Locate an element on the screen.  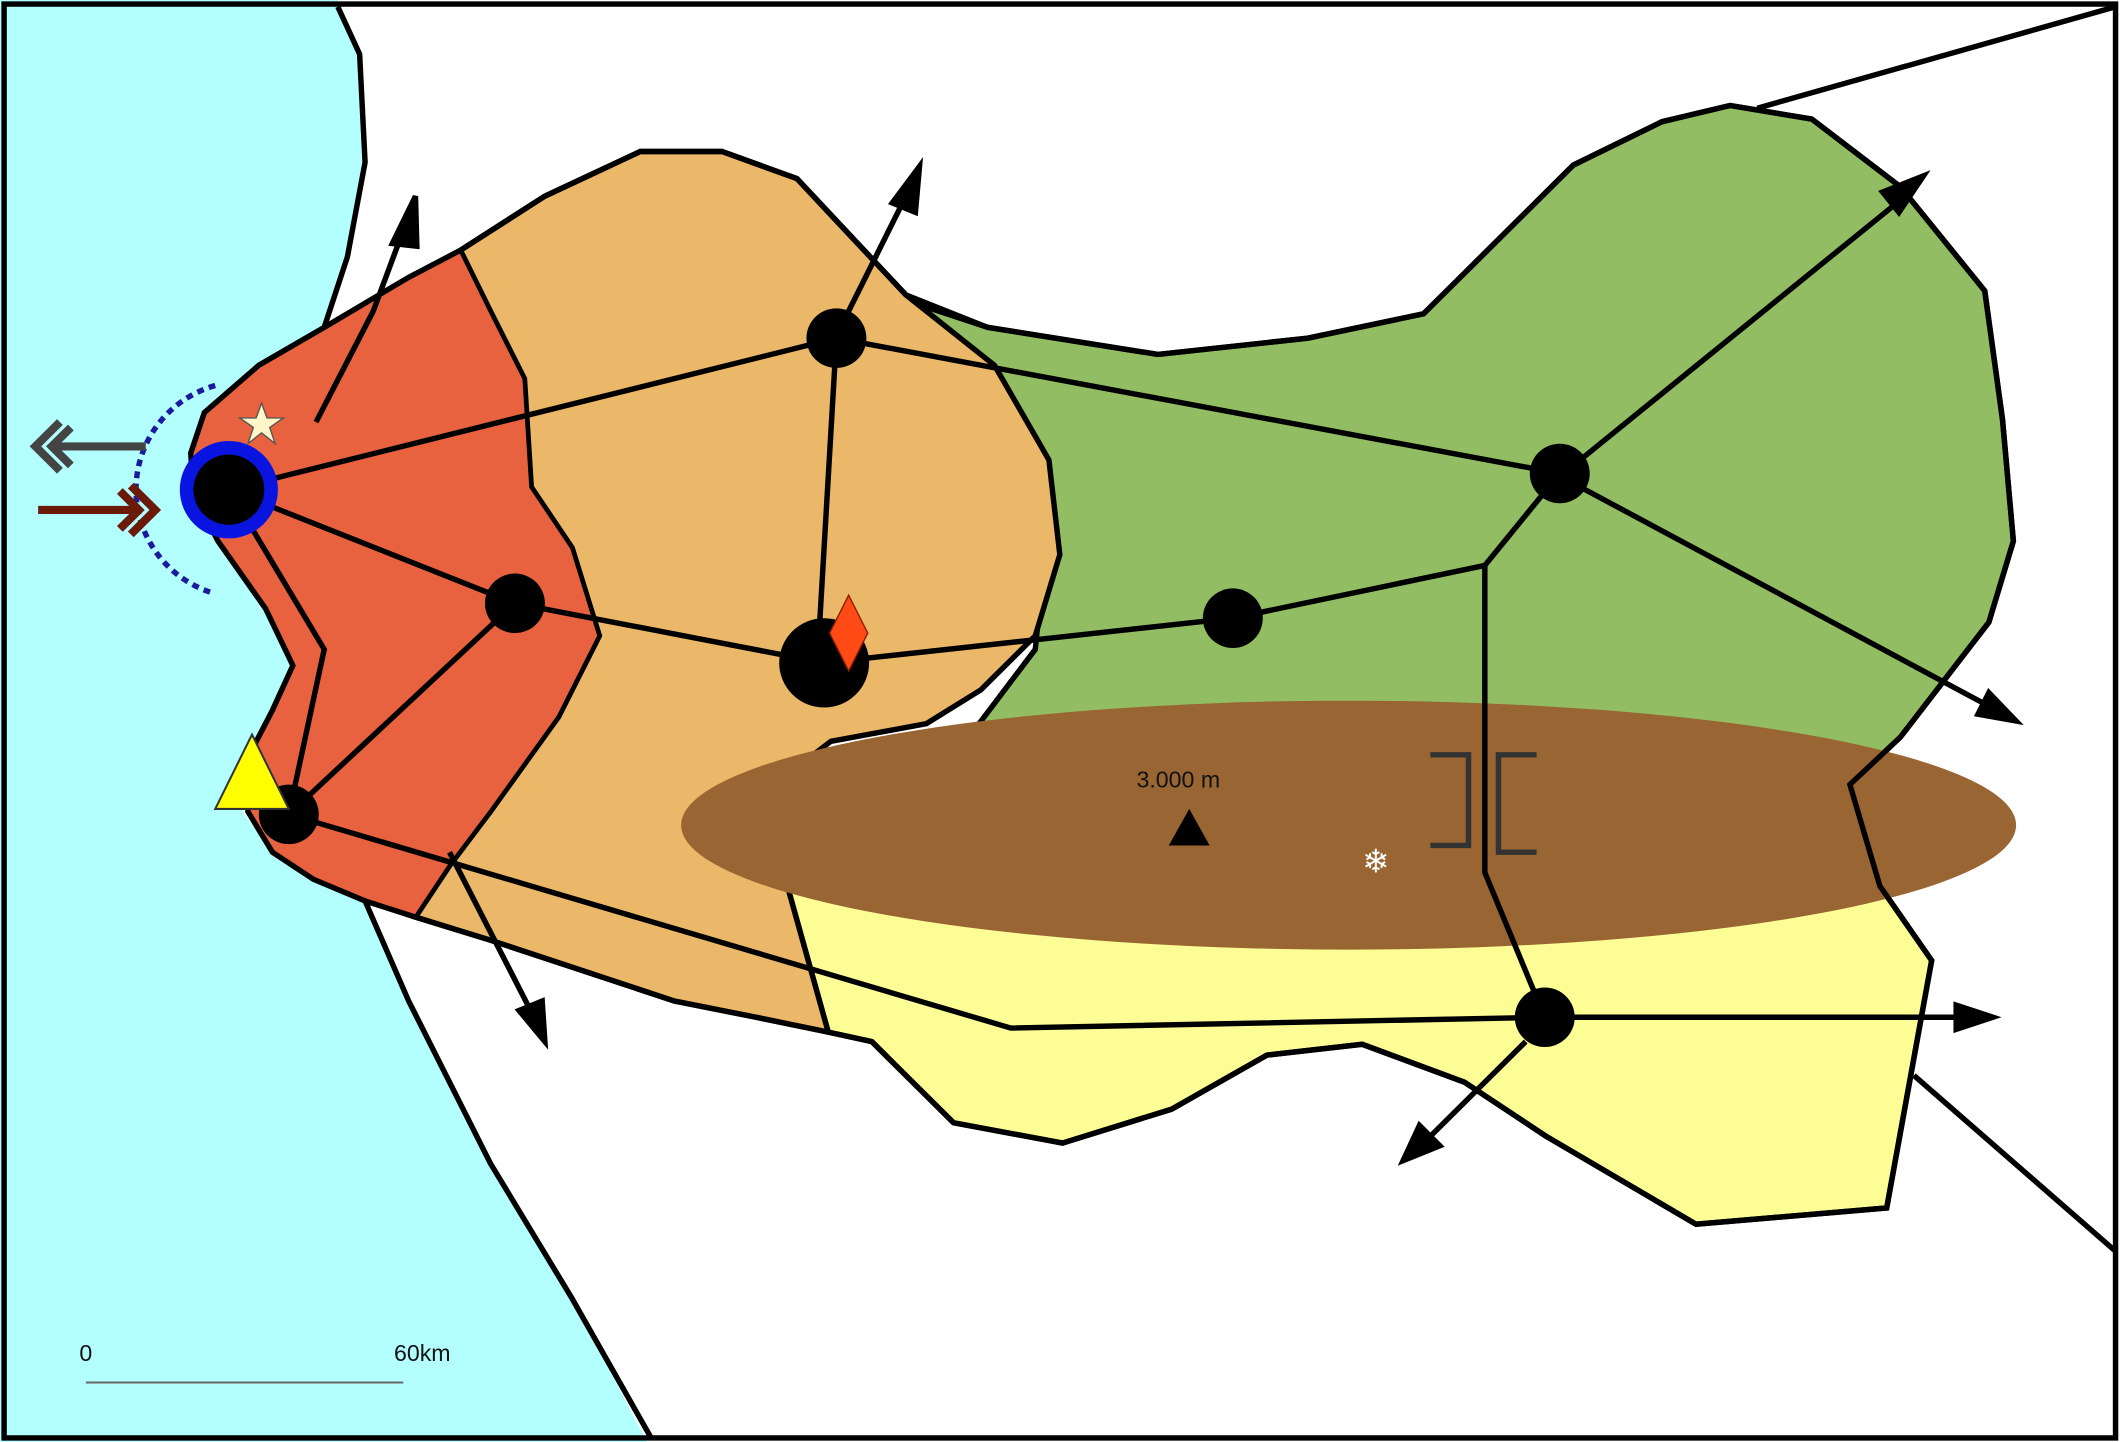
pass-bracket-icon is located at coordinates (1483, 803).